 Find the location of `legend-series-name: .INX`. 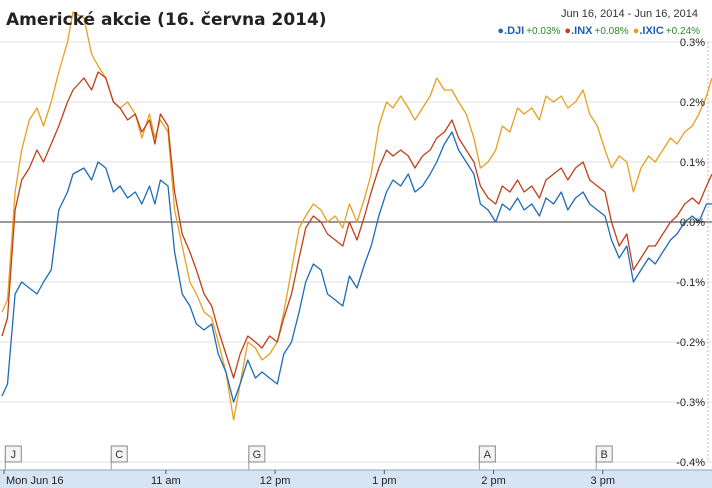

legend-series-name: .INX is located at coordinates (582, 31).